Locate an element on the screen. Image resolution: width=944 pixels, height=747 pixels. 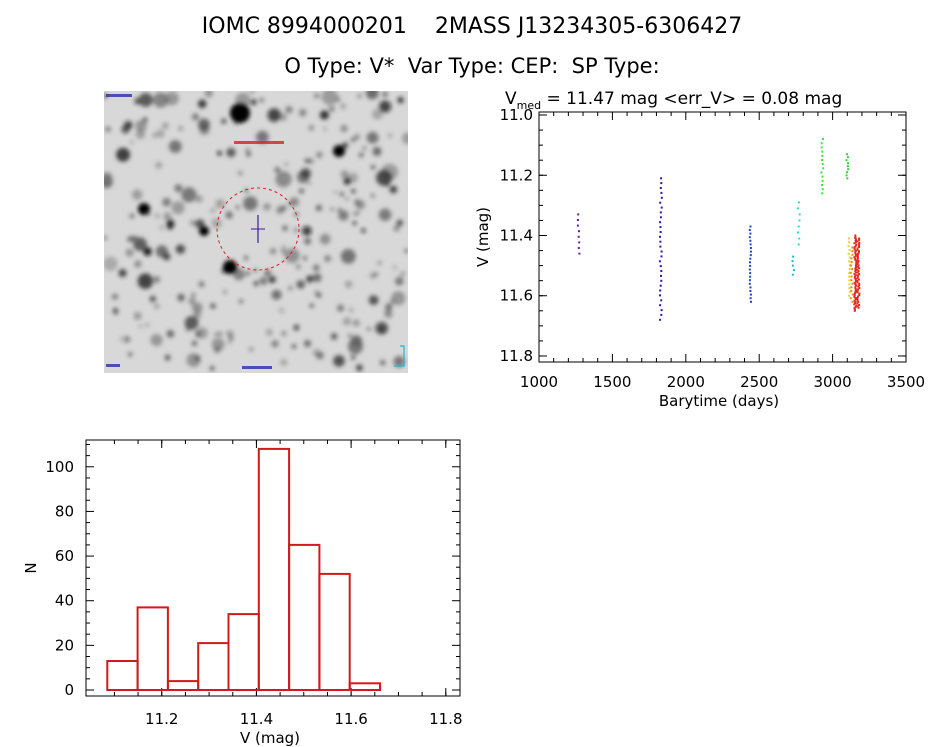
x-tick-label: 11.4 is located at coordinates (256, 719).